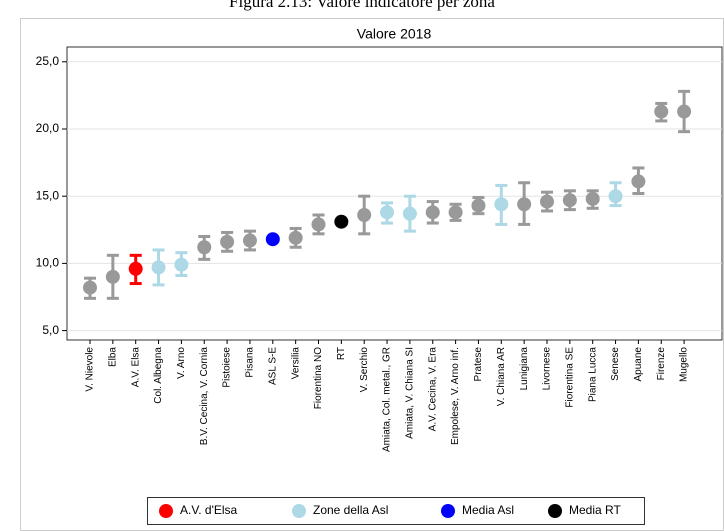 This screenshot has height=531, width=724. What do you see at coordinates (90, 369) in the screenshot?
I see `x-tick-label: V. Nievole` at bounding box center [90, 369].